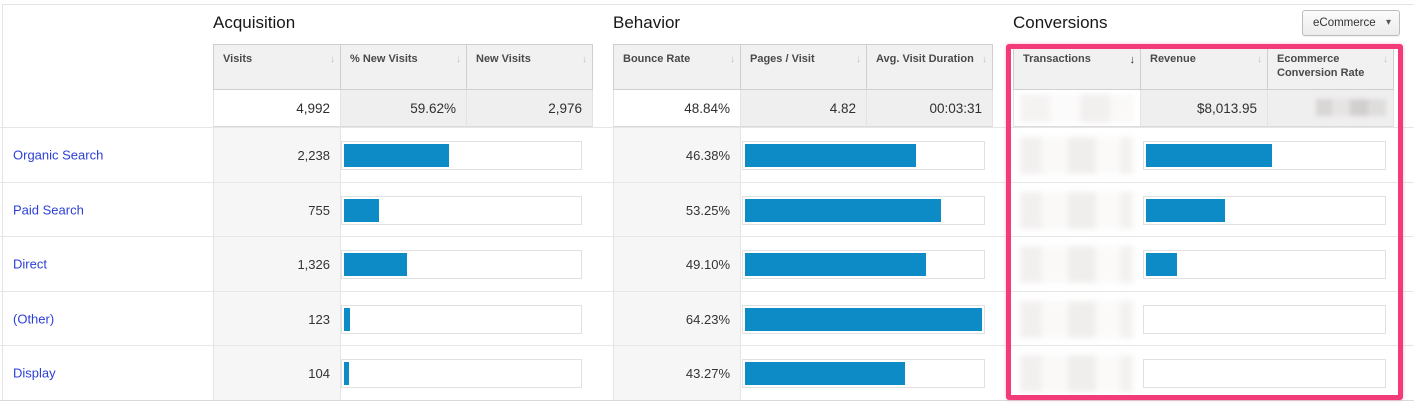 Image resolution: width=1414 pixels, height=406 pixels. Describe the element at coordinates (677, 155) in the screenshot. I see `bounce-rate-value: 46.38%` at that location.